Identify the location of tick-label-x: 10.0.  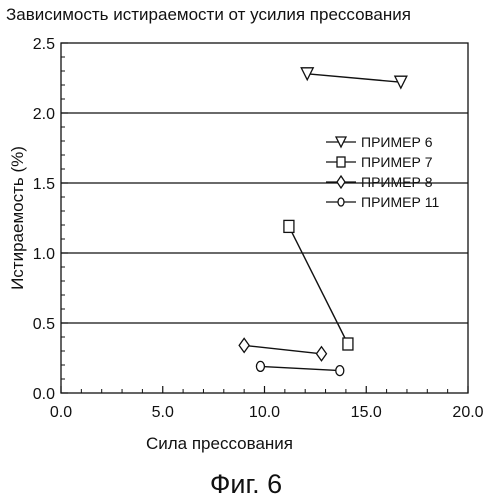
(264, 412).